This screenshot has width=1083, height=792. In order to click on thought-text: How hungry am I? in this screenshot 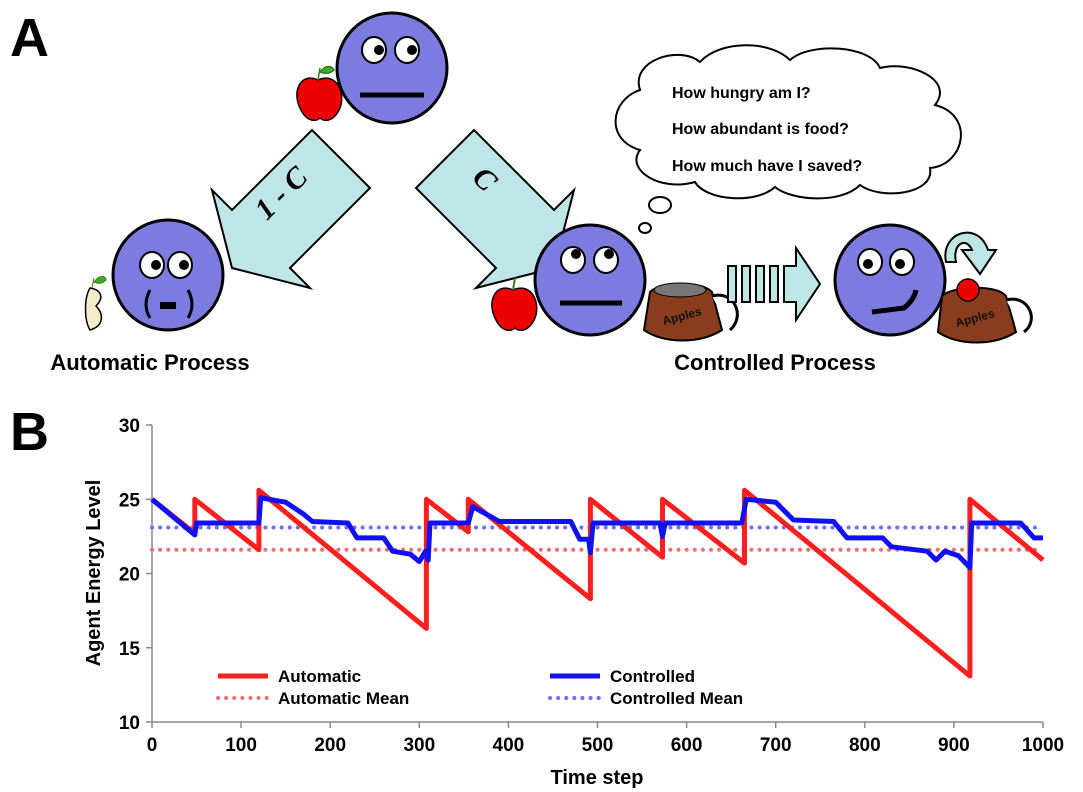, I will do `click(741, 93)`.